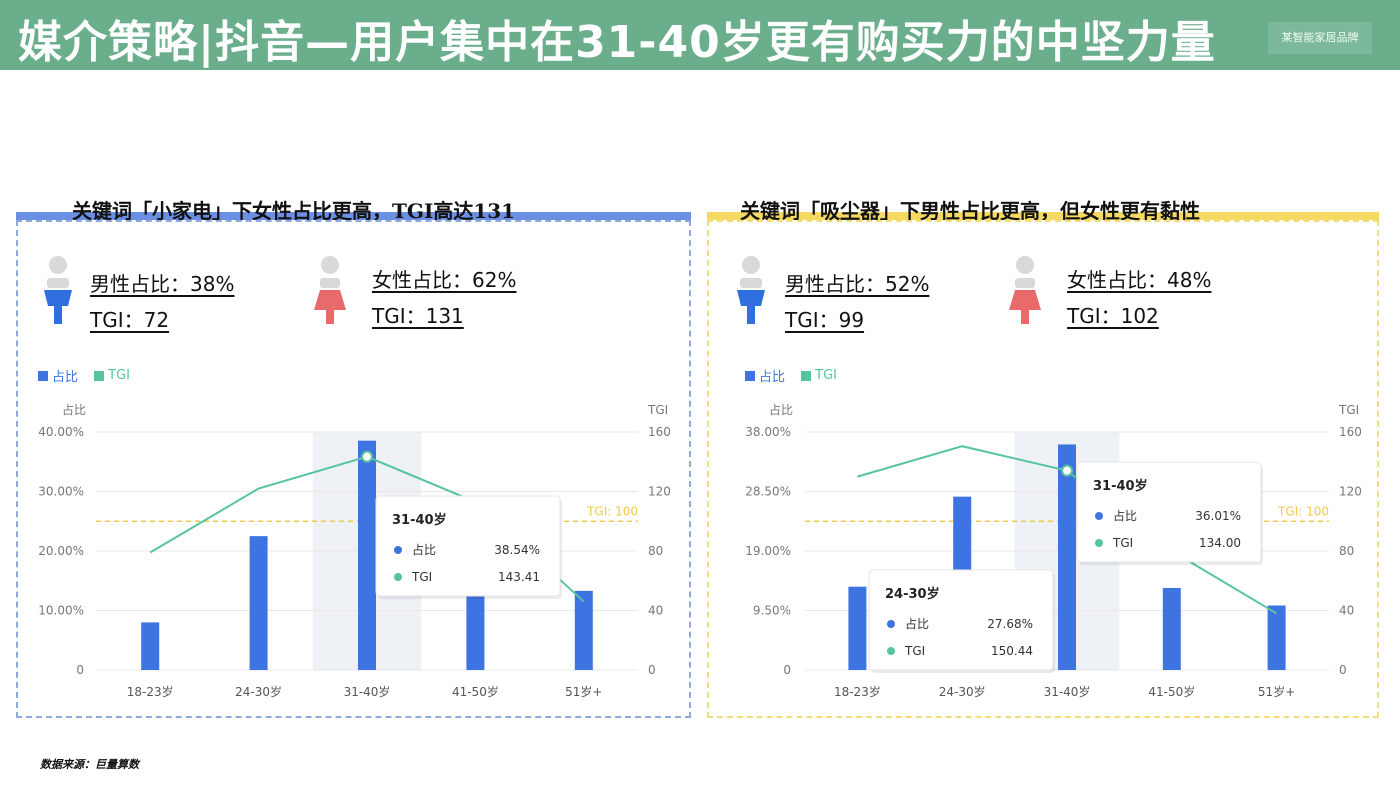 The image size is (1400, 788). Describe the element at coordinates (768, 432) in the screenshot. I see `y-tick-label: 38.00%` at that location.